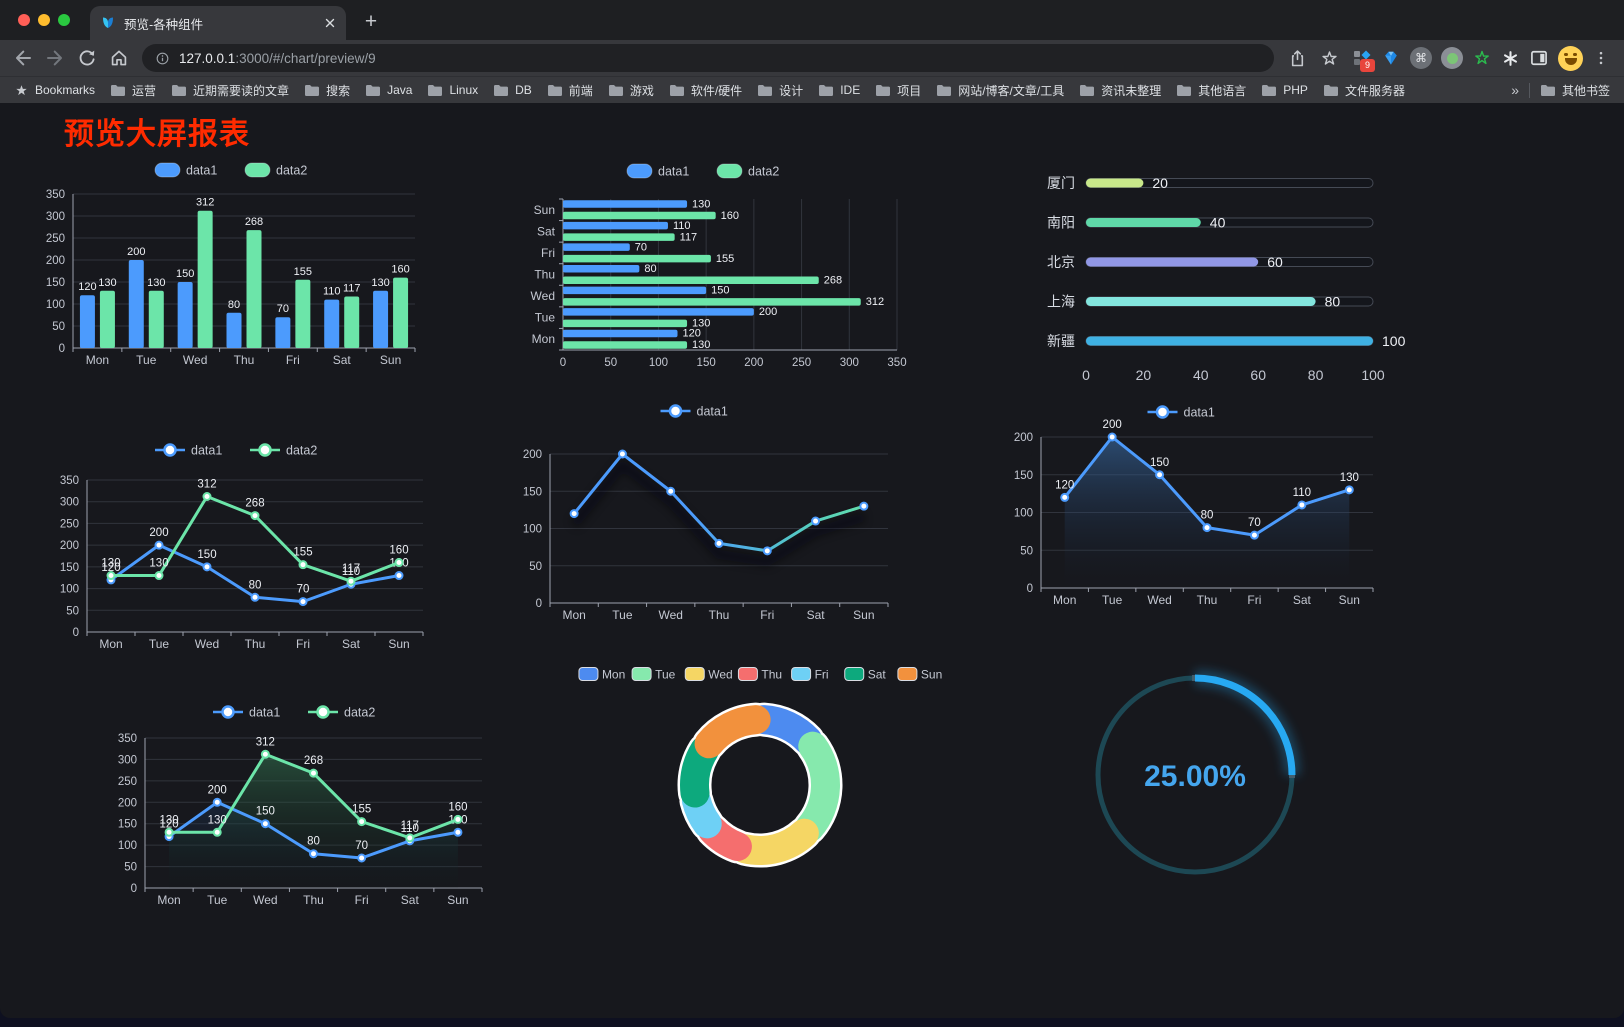 This screenshot has height=1027, width=1624. Describe the element at coordinates (130, 868) in the screenshot. I see `svg-text: 50` at that location.